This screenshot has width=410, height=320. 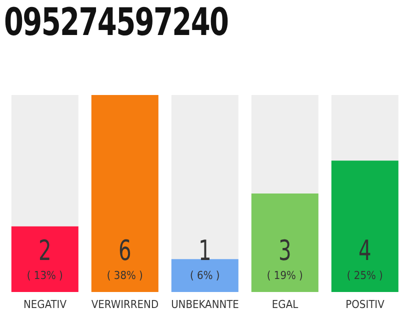 What do you see at coordinates (45, 250) in the screenshot?
I see `data-label: 2` at bounding box center [45, 250].